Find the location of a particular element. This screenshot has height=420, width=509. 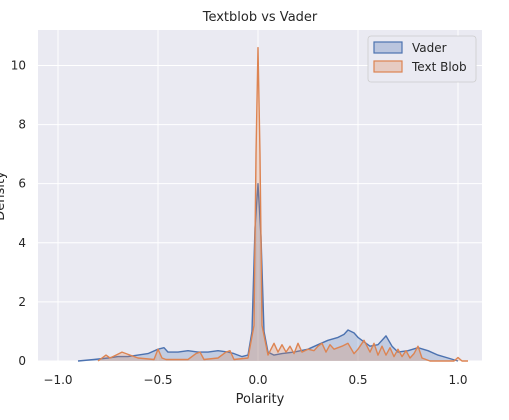

y-tick-labels: 0 2 4 6 8 10 is located at coordinates (18, 213).